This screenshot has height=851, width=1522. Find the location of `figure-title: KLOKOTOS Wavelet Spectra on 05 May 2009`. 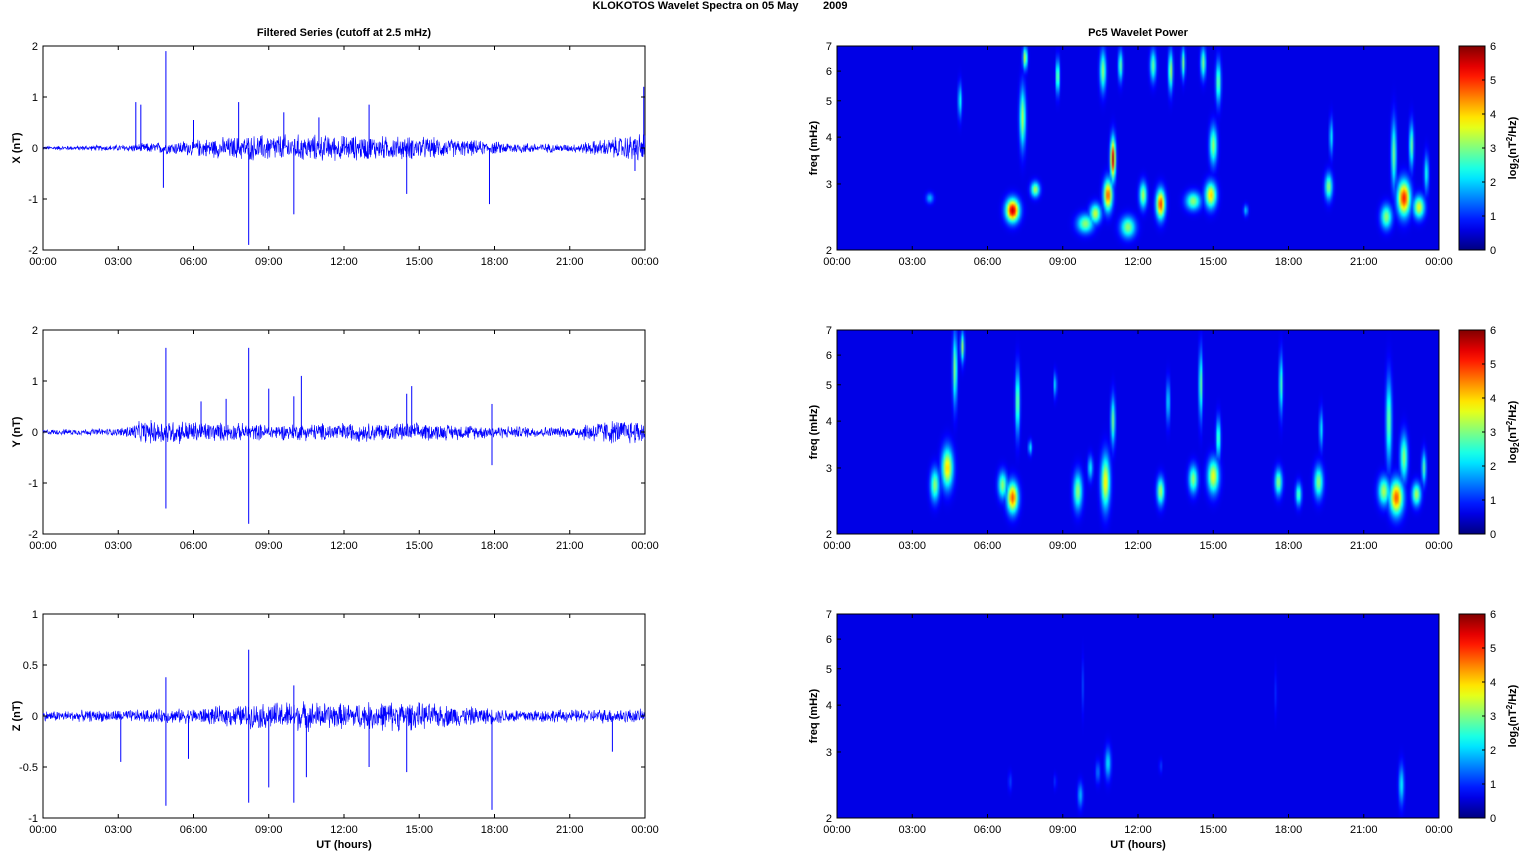

figure-title: KLOKOTOS Wavelet Spectra on 05 May 2009 is located at coordinates (720, 6).